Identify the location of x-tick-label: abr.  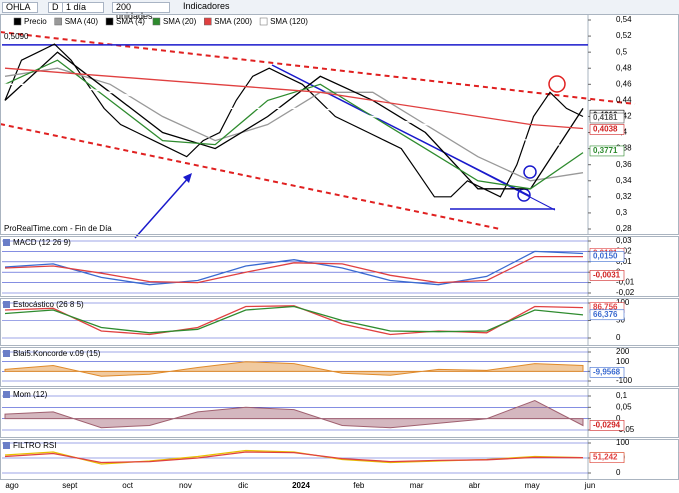
(475, 485).